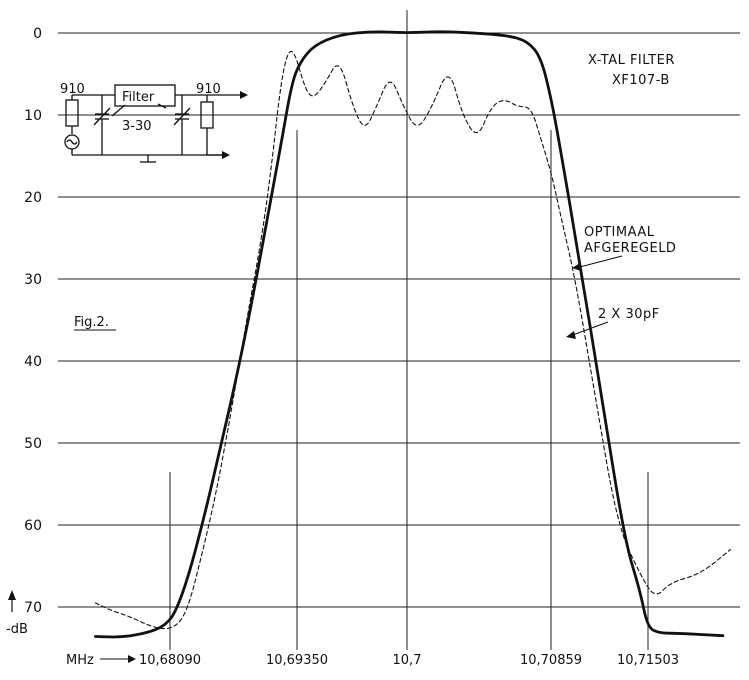 The height and width of the screenshot is (680, 749). Describe the element at coordinates (72, 89) in the screenshot. I see `inset-left-resistor-label: 910` at that location.